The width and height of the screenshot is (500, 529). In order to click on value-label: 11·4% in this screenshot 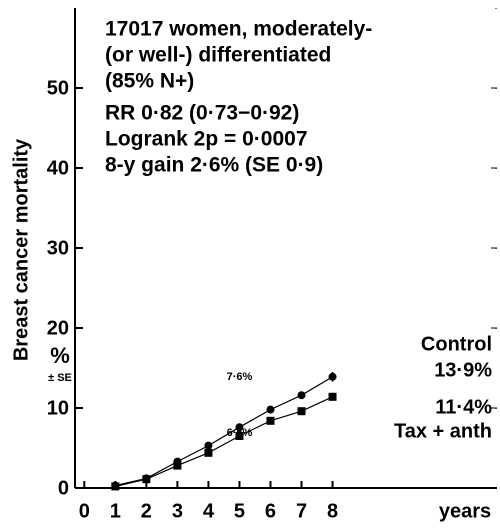, I will do `click(463, 407)`.